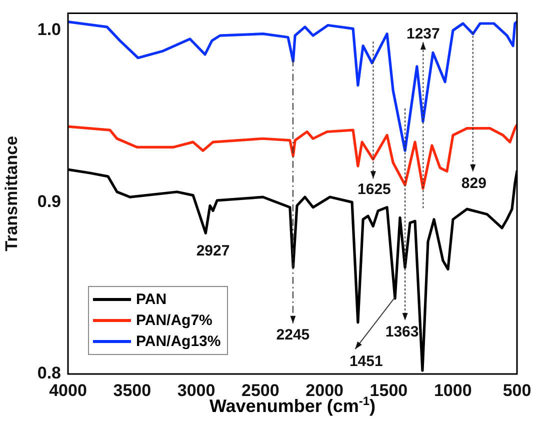 The width and height of the screenshot is (542, 424). Describe the element at coordinates (325, 390) in the screenshot. I see `x-tick-label: 2000` at that location.